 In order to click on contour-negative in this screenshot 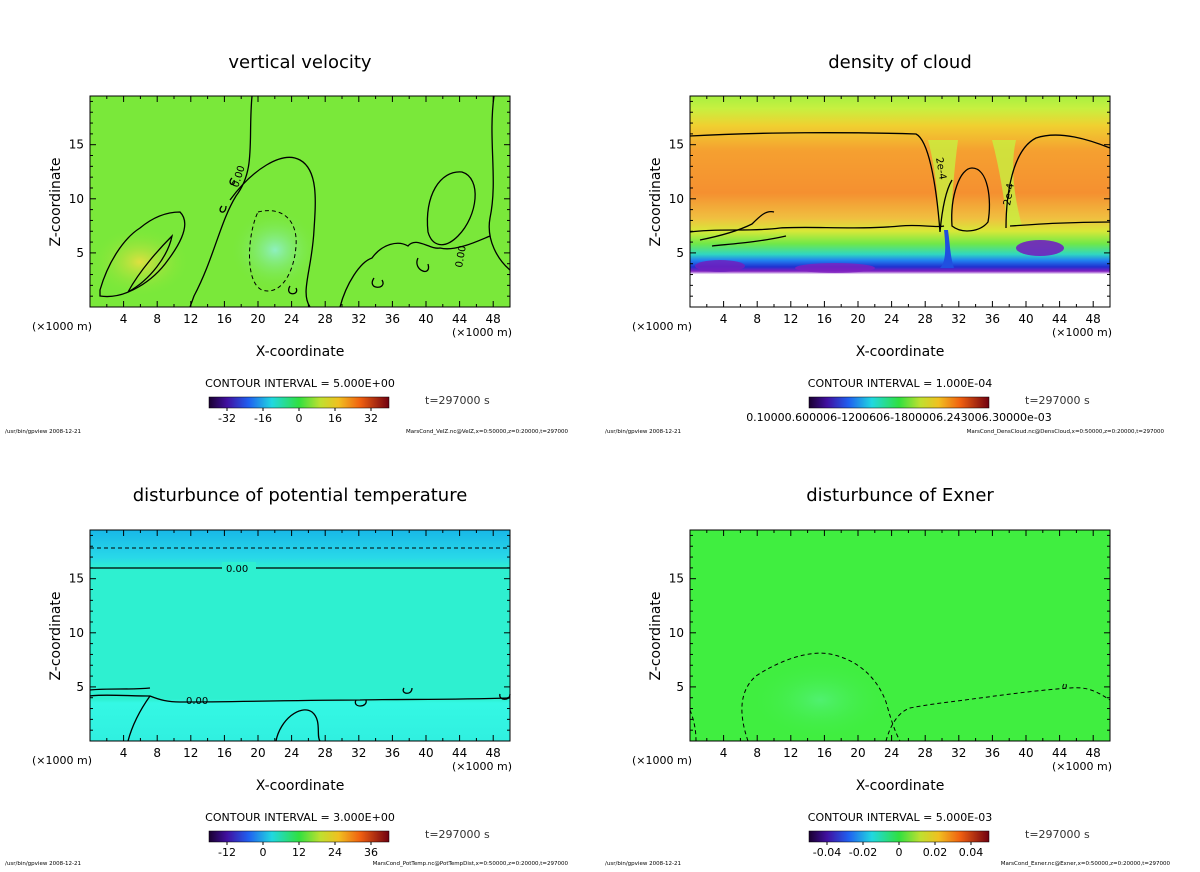, I will do `click(273, 251)`.